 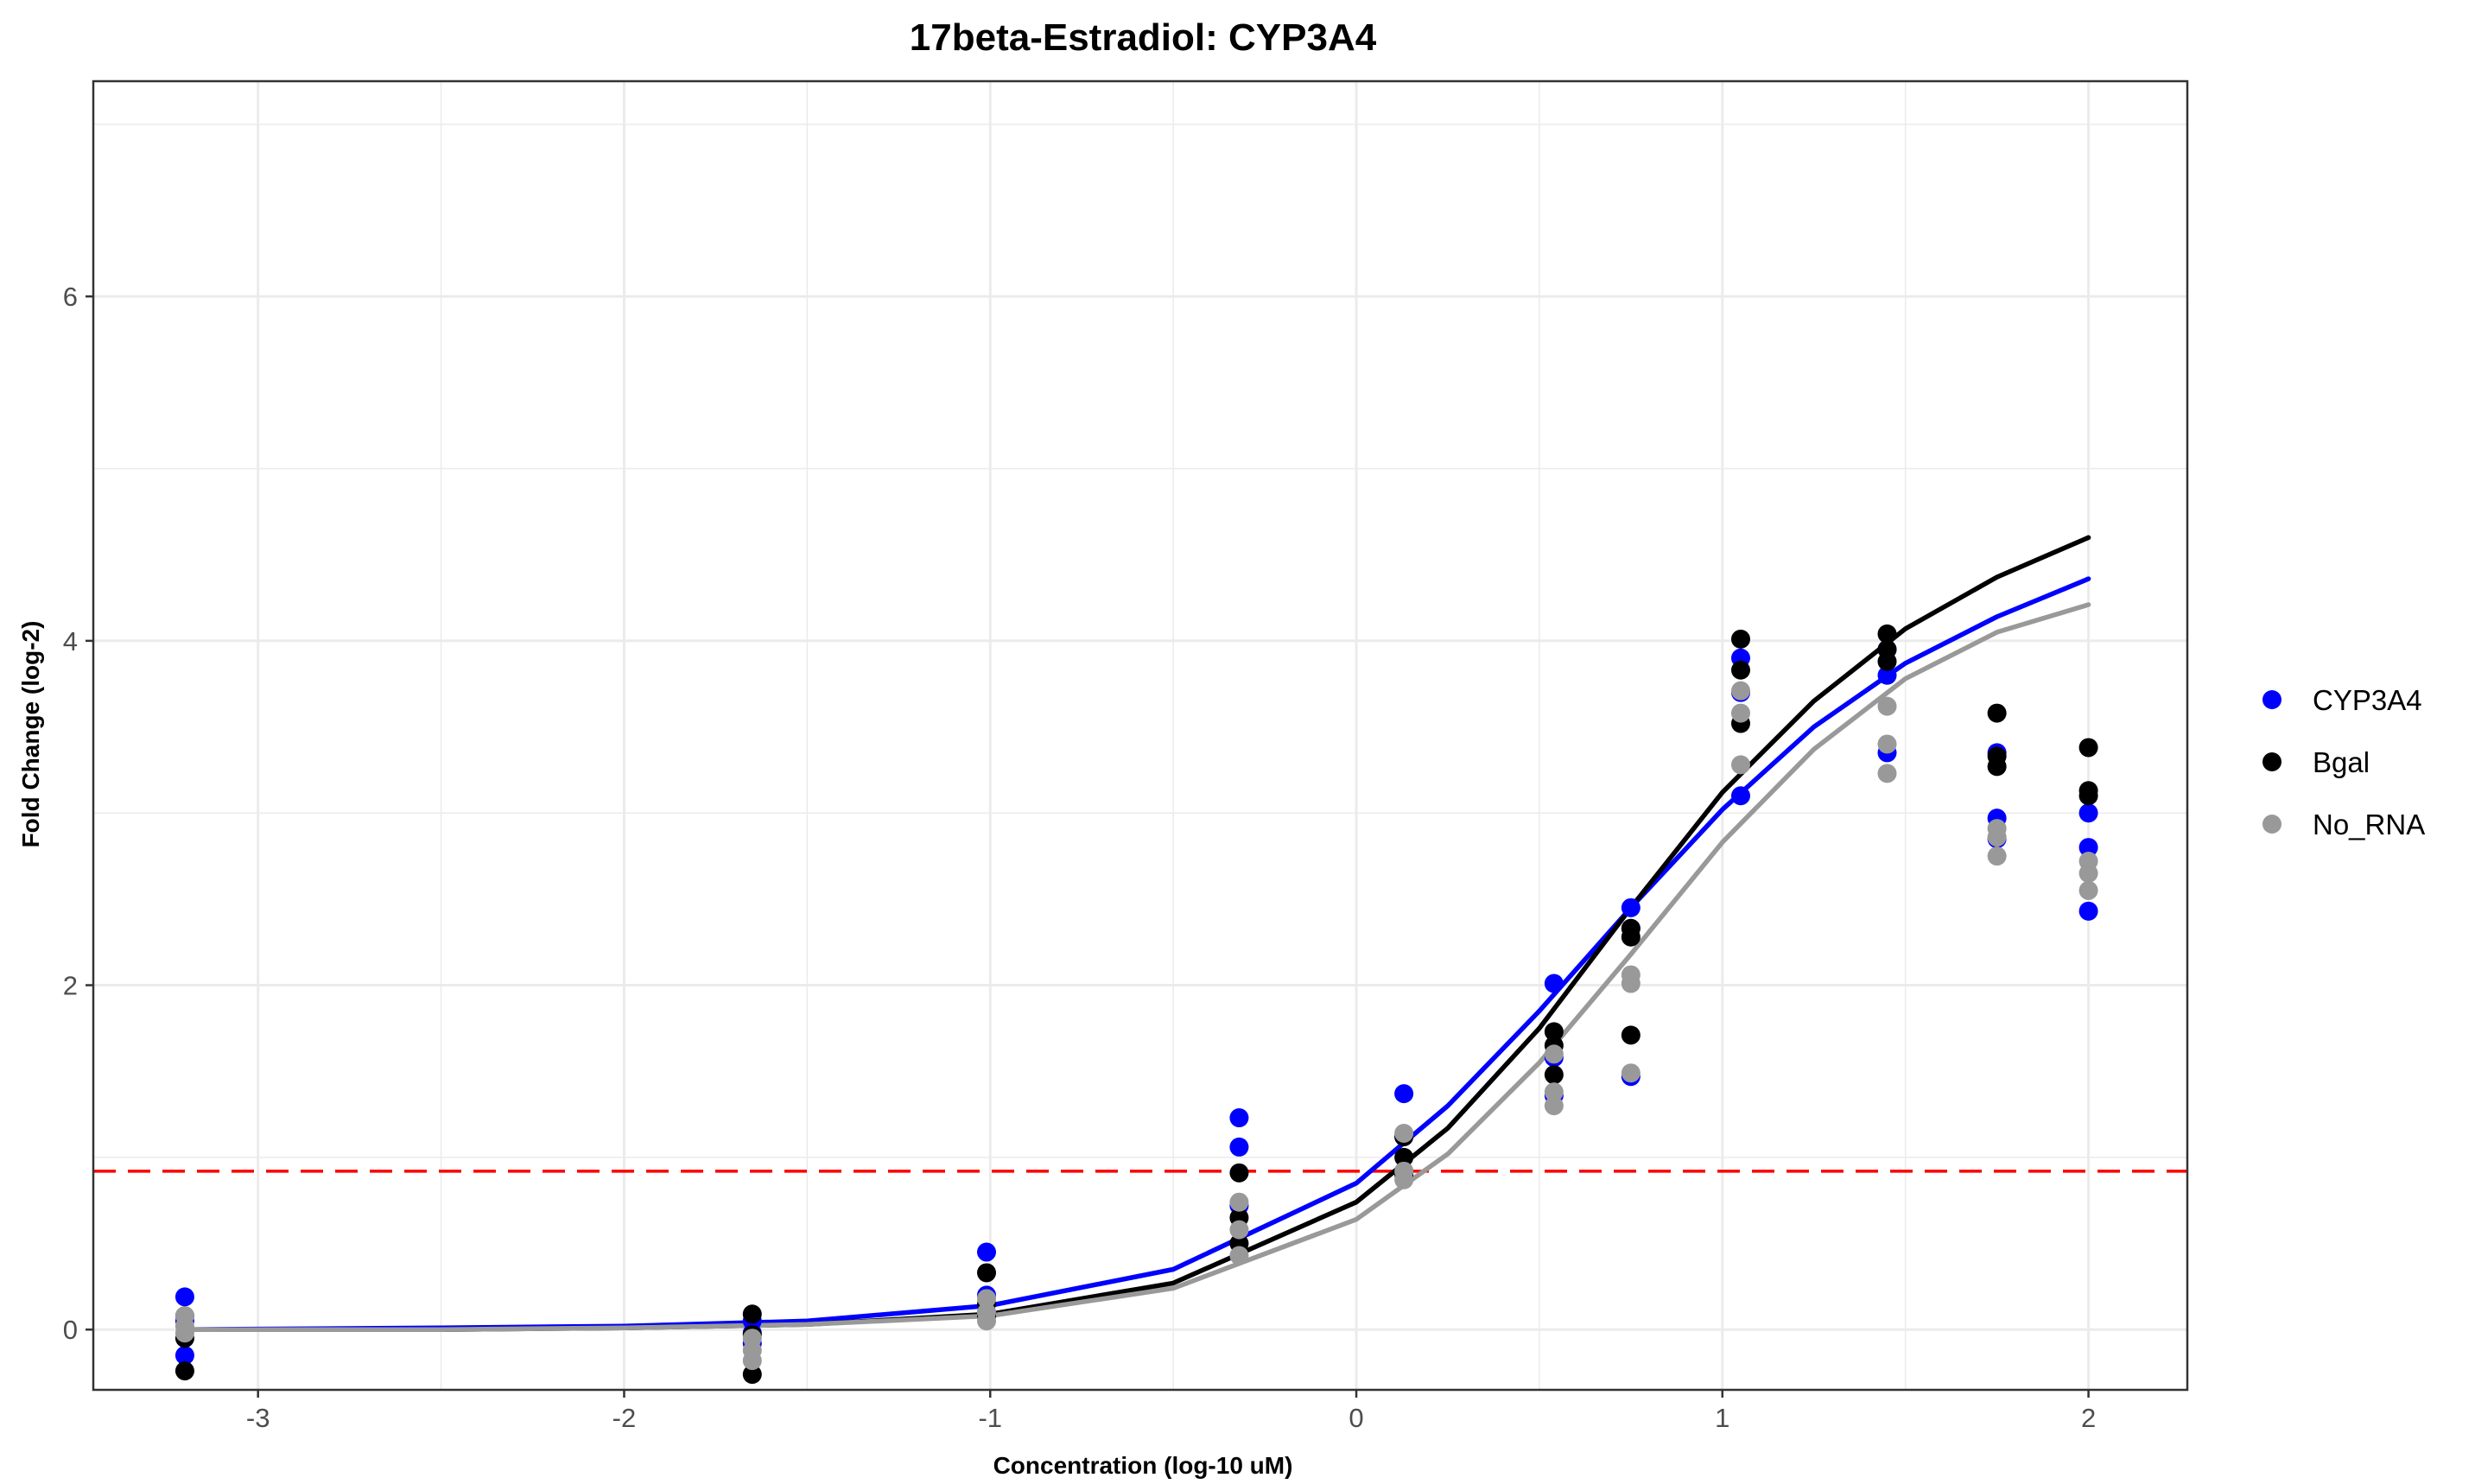 What do you see at coordinates (1722, 1418) in the screenshot?
I see `x-tick-label: 1` at bounding box center [1722, 1418].